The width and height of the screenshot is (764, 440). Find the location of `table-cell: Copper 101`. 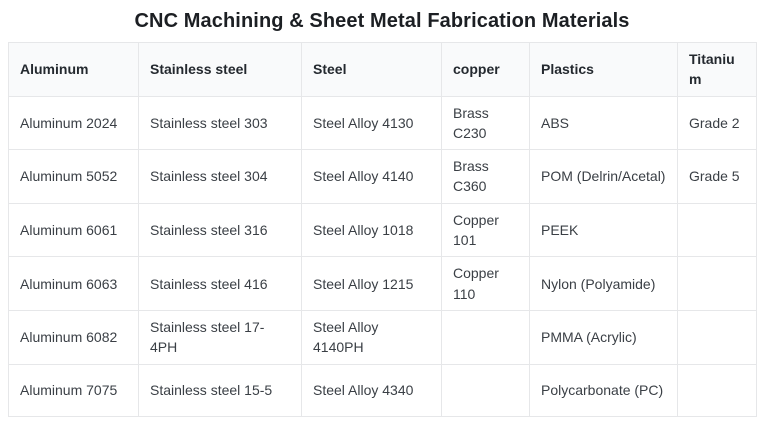

table-cell: Copper 101 is located at coordinates (485, 230).